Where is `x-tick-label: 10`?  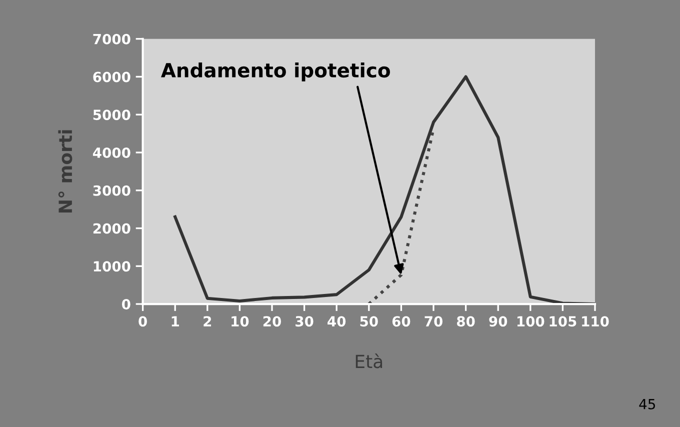 x-tick-label: 10 is located at coordinates (240, 321).